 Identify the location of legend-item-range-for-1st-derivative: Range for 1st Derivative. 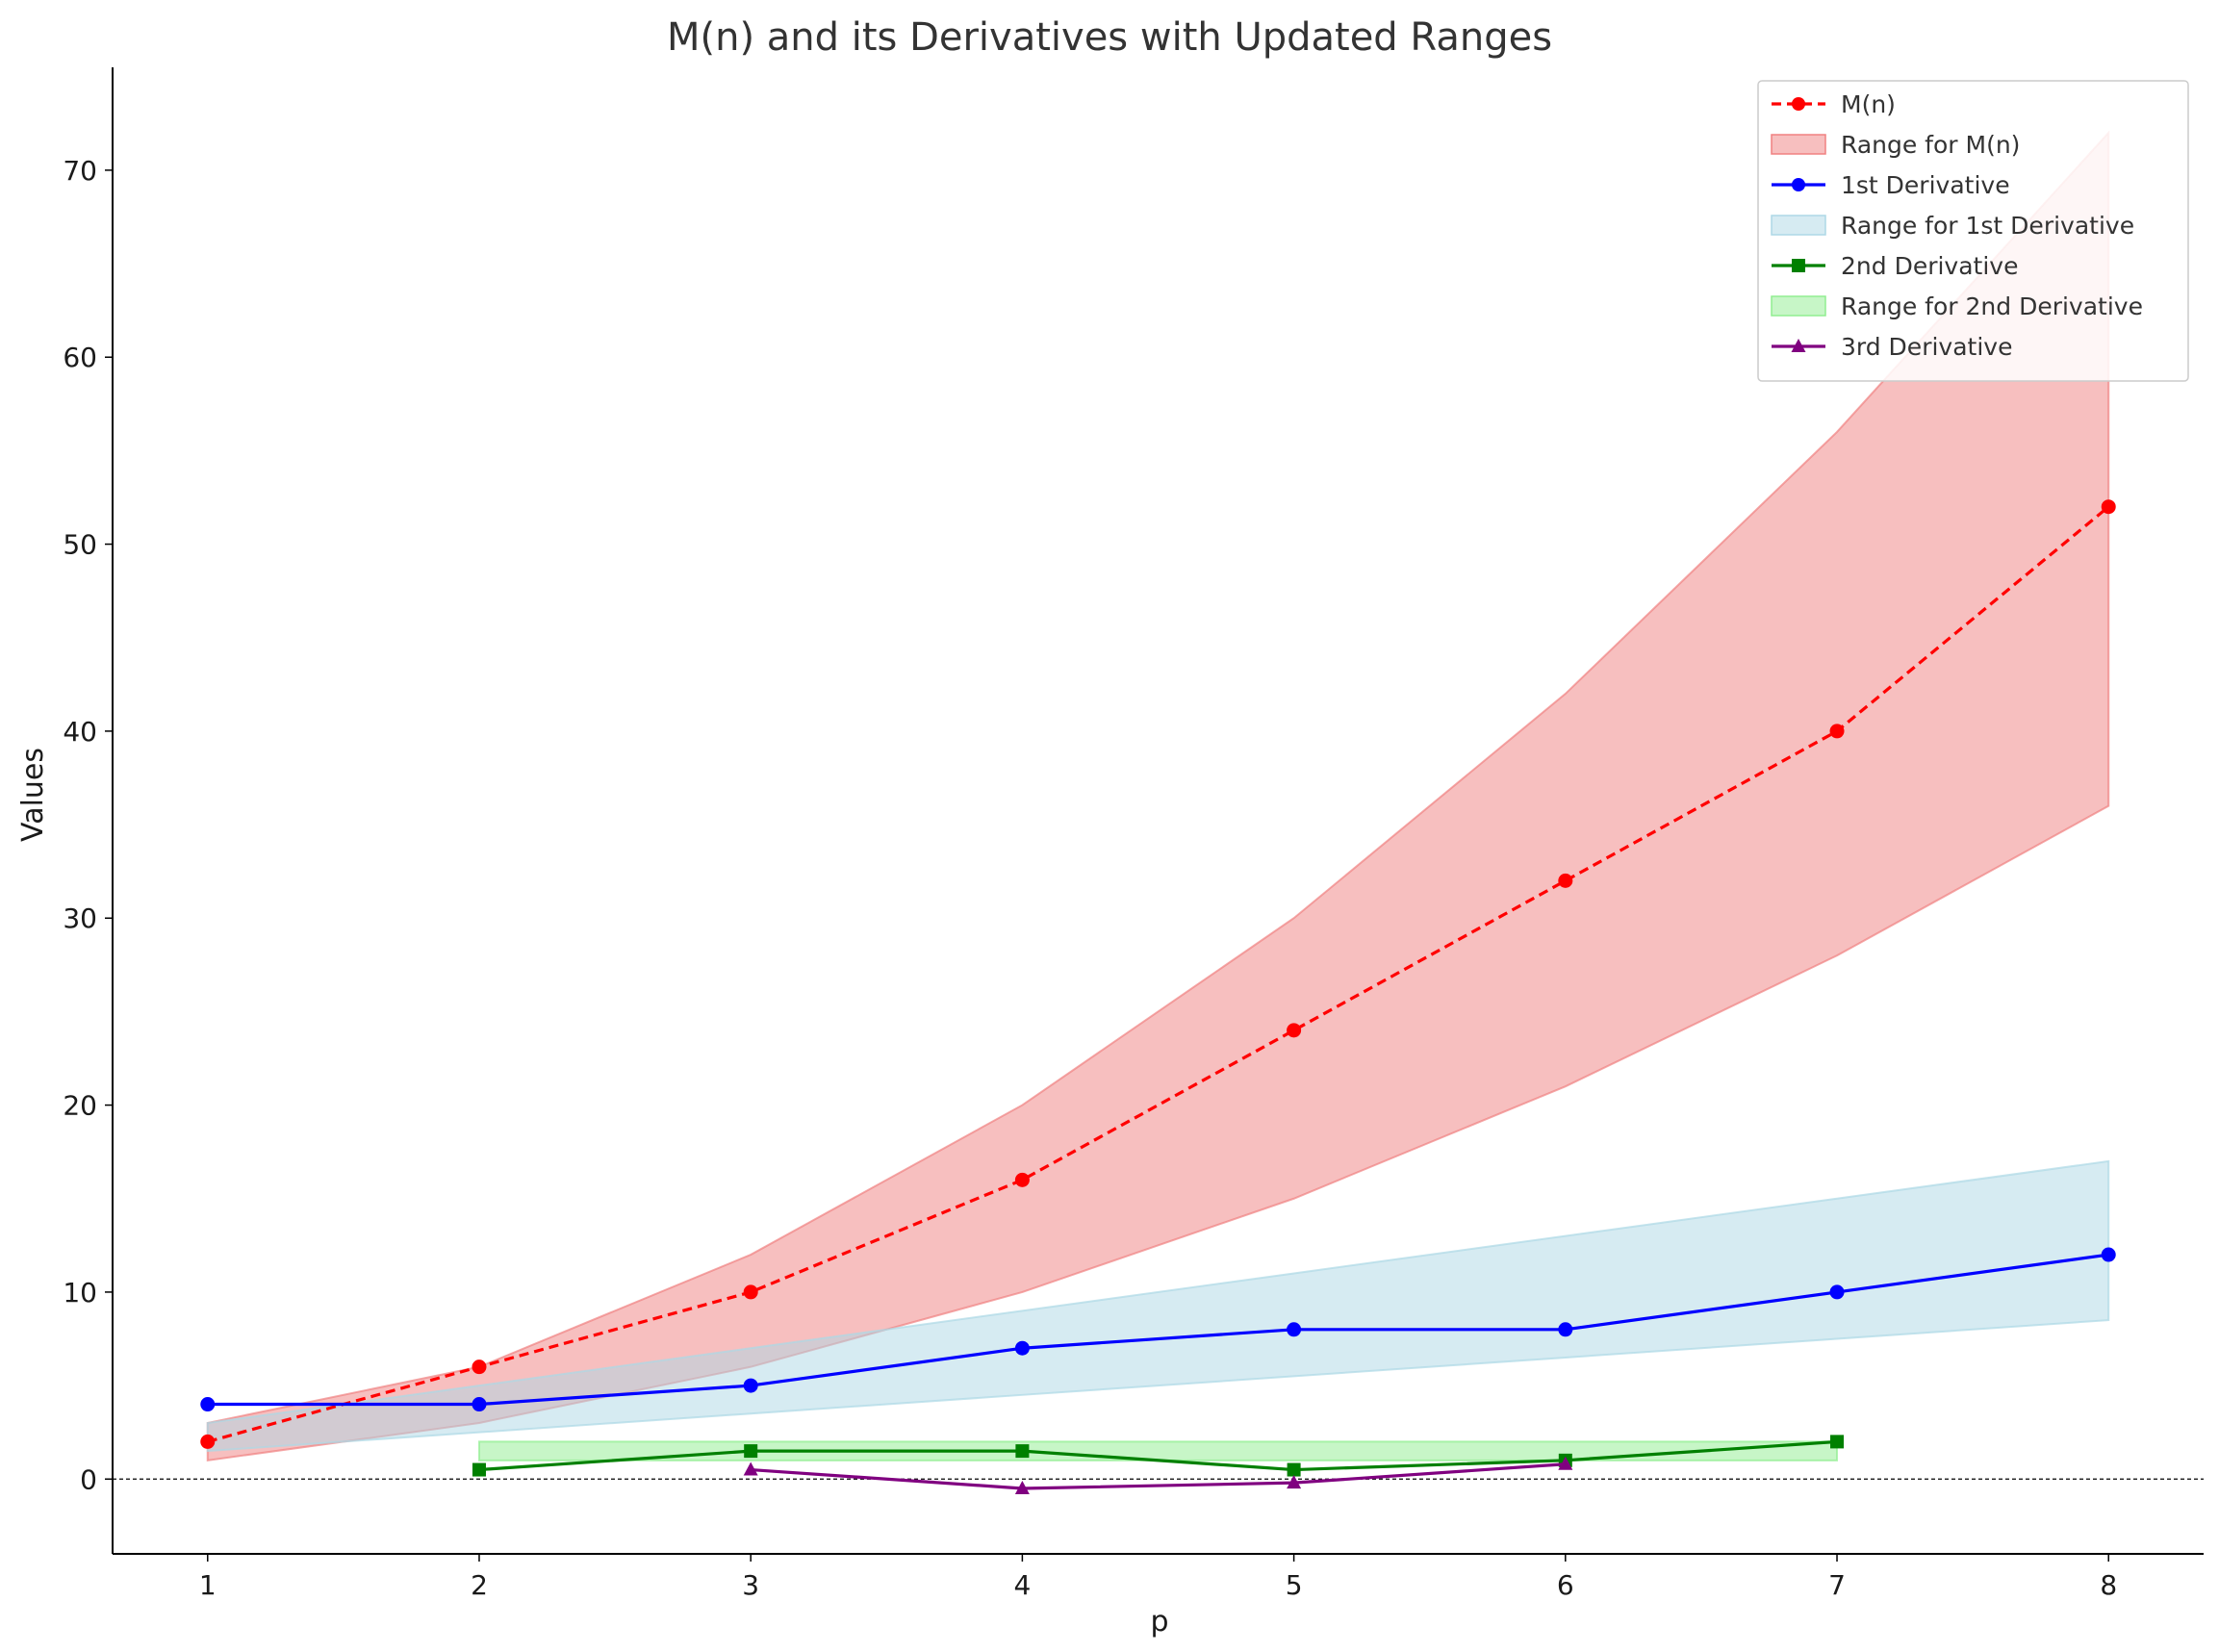
(1953, 226).